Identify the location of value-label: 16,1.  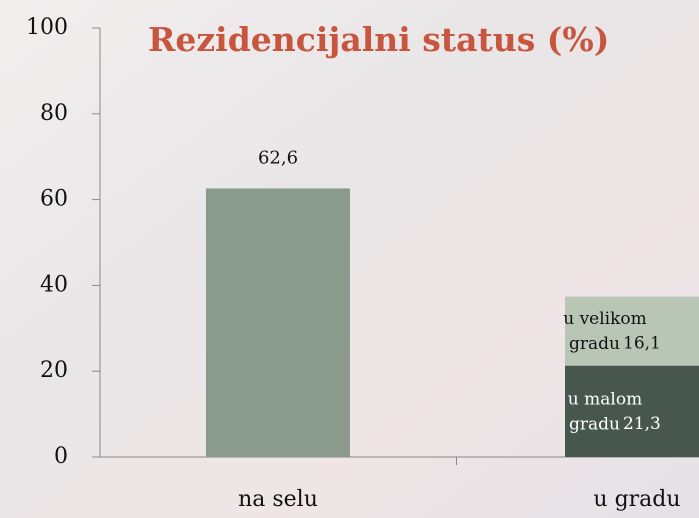
(642, 344).